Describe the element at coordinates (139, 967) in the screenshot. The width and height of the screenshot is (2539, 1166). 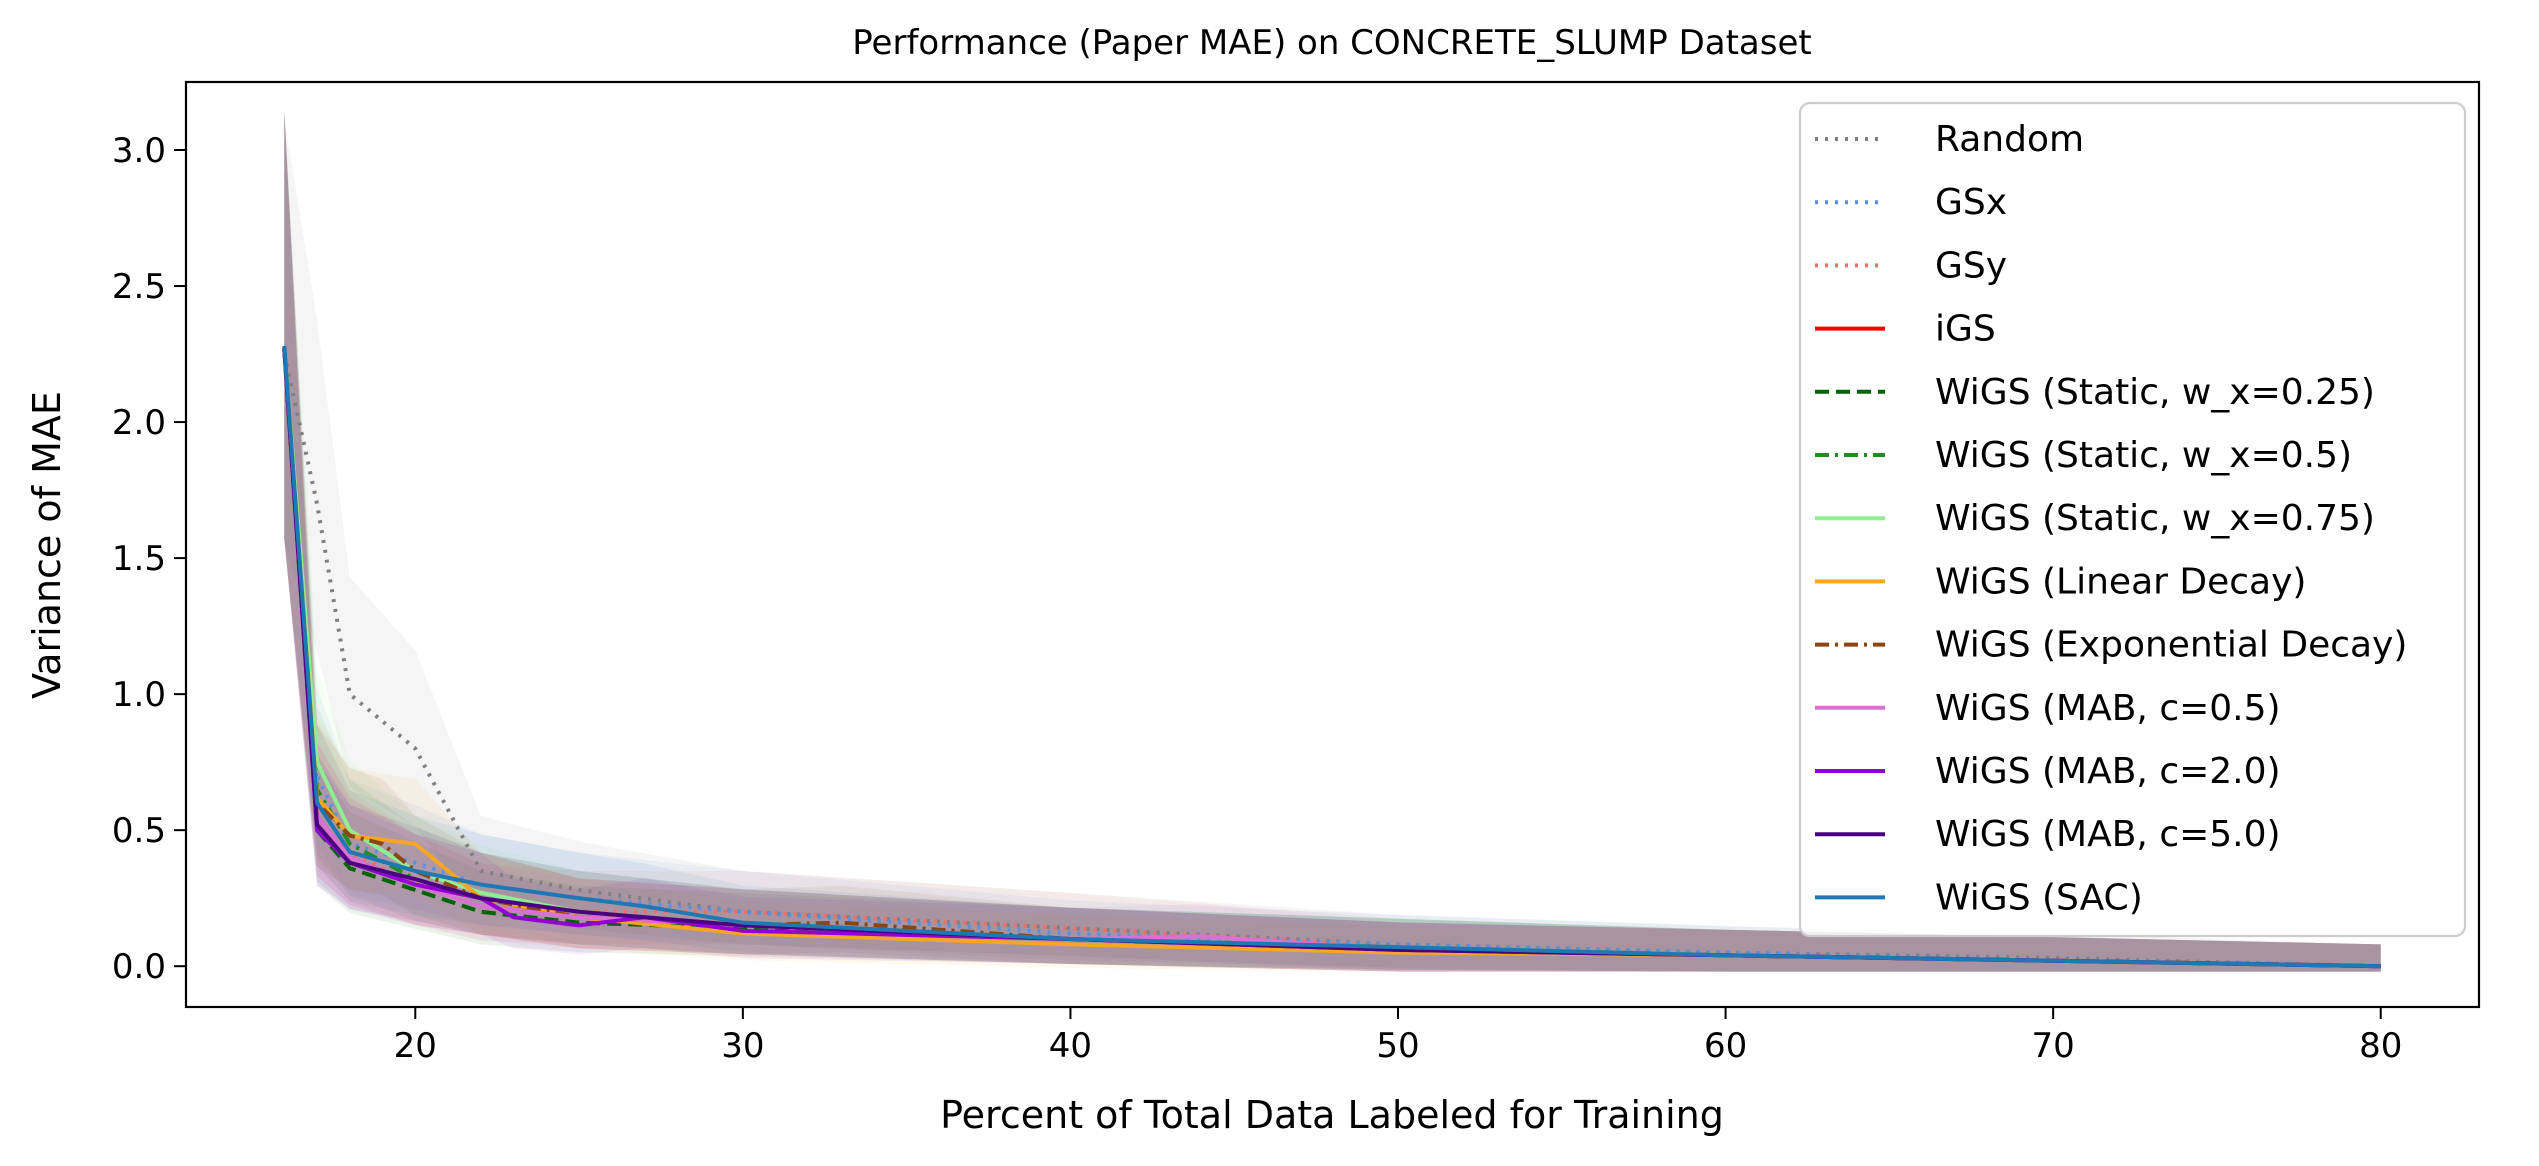
I see `y-tick-label: 0.0` at that location.